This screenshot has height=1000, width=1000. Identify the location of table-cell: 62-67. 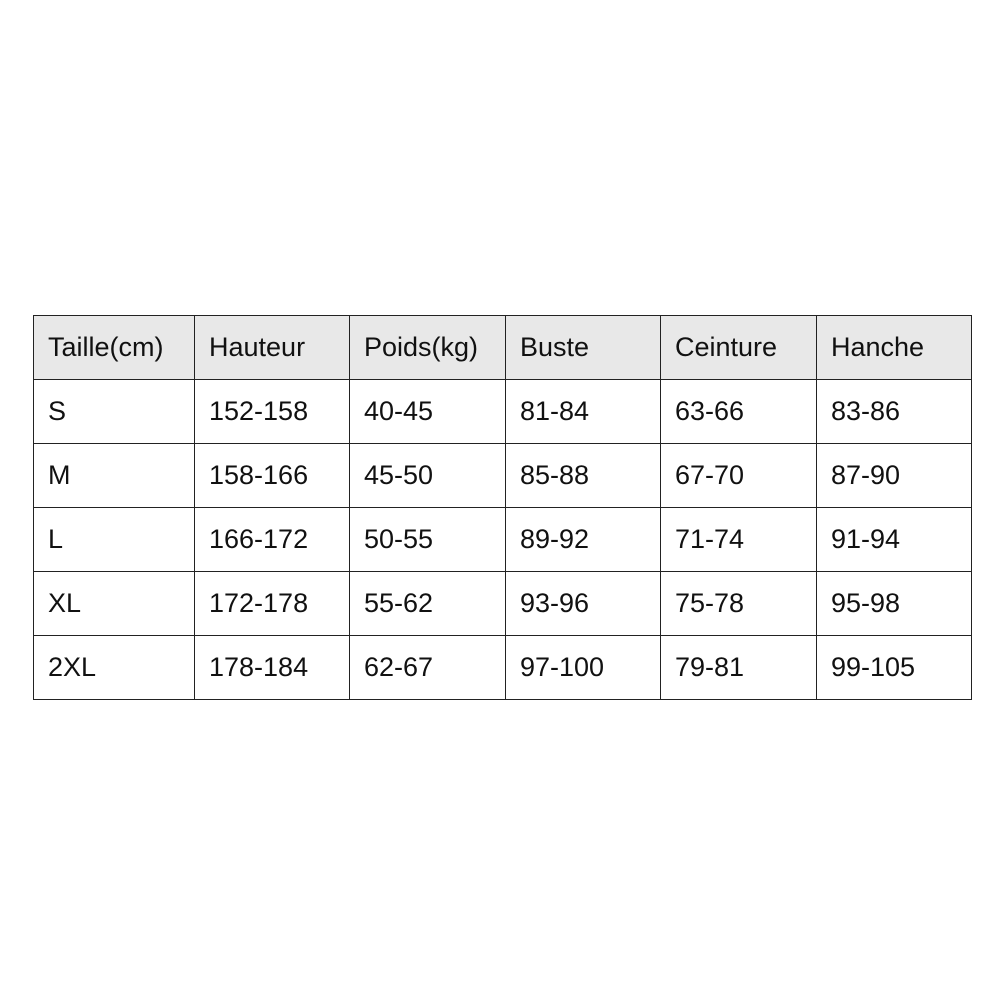
(427, 667).